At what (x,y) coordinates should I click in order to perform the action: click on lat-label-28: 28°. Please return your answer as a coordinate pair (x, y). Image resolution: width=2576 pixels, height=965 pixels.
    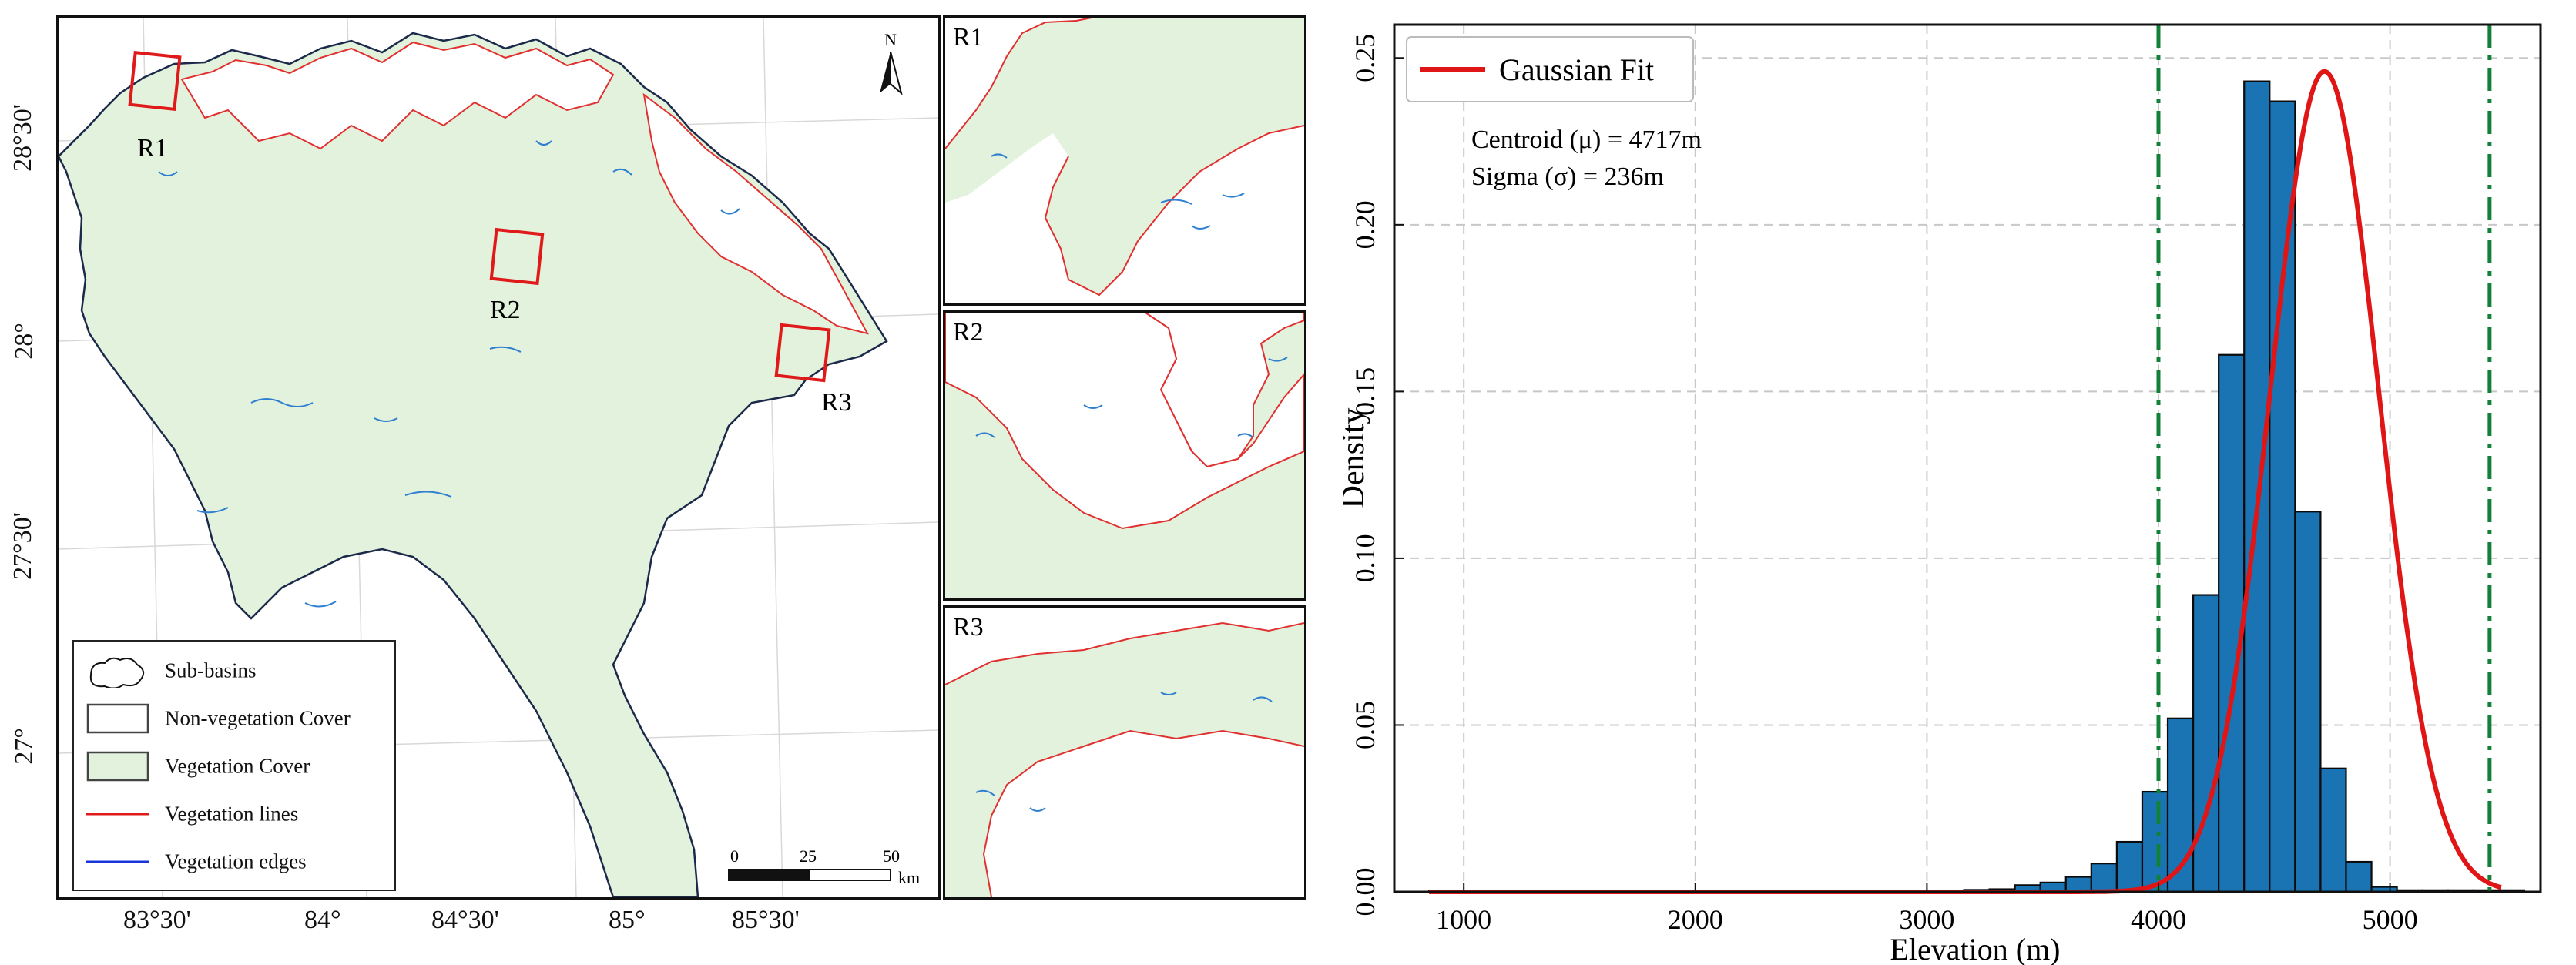
    Looking at the image, I should click on (24, 341).